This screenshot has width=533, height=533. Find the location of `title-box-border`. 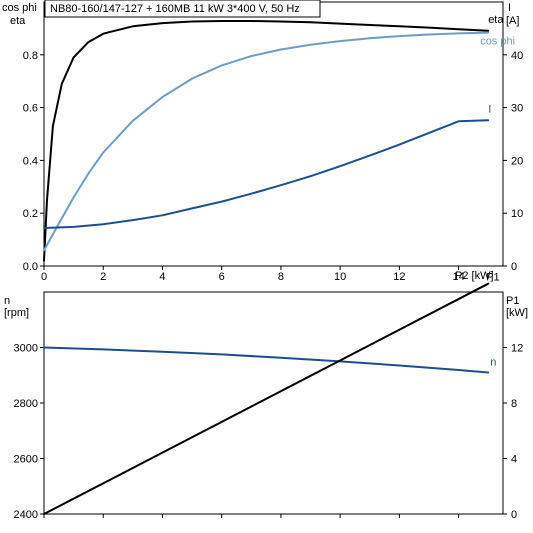

title-box-border is located at coordinates (182, 9).